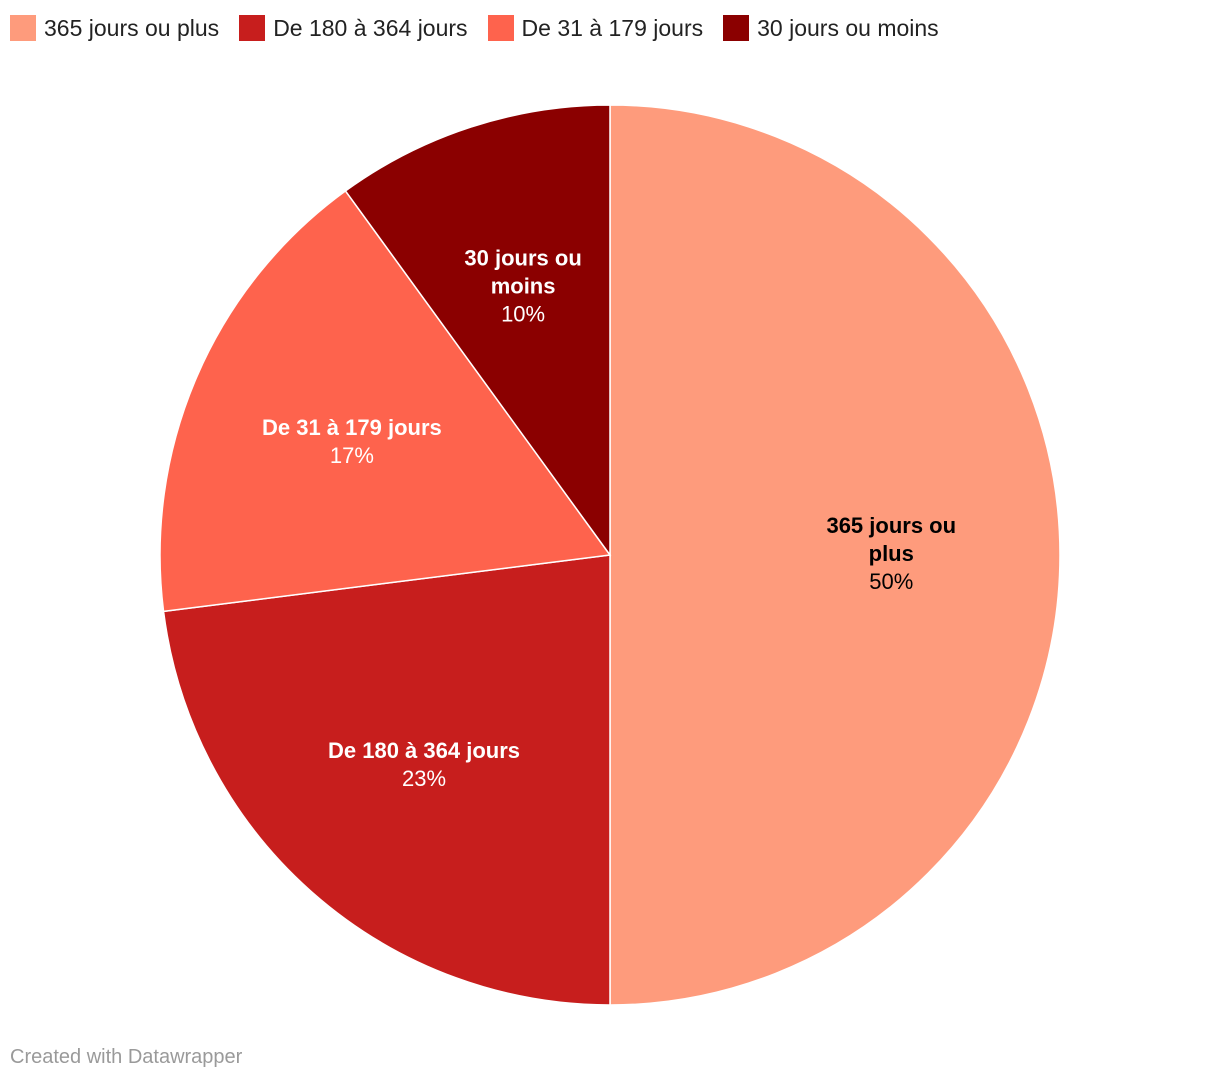 This screenshot has height=1082, width=1220. I want to click on slice-value-label: 23%, so click(424, 778).